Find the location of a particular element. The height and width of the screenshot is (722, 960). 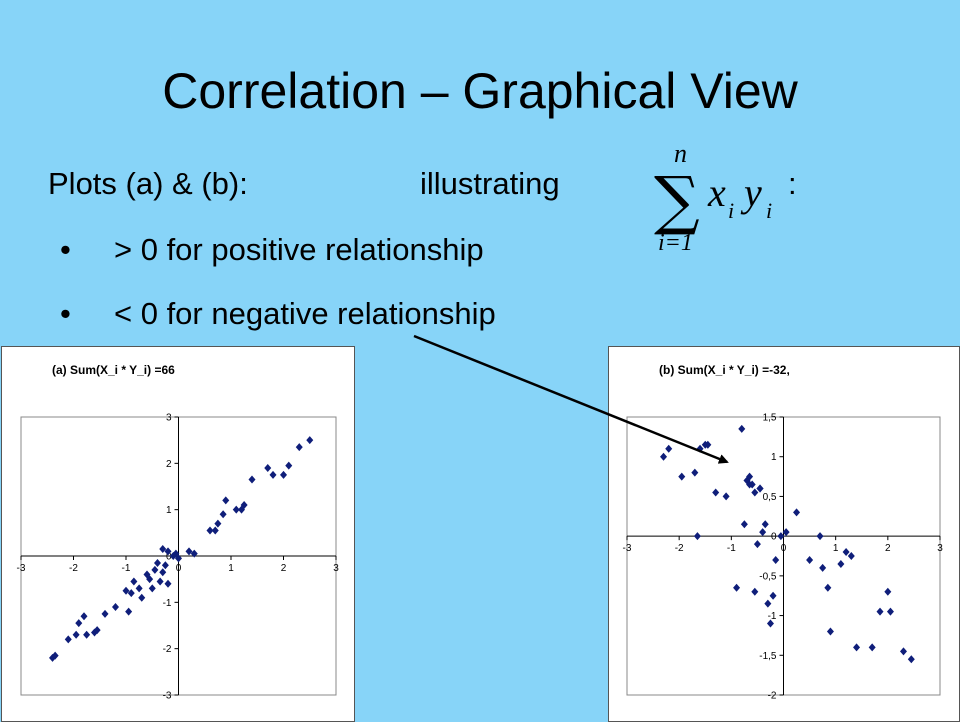

plots-line: Plots (a) & (b): illustrating : is located at coordinates (422, 184).